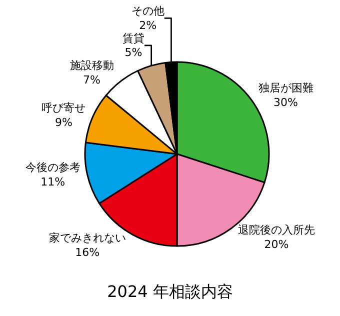 Image resolution: width=340 pixels, height=316 pixels. Describe the element at coordinates (87, 237) in the screenshot. I see `slice-label: 家でみきれない` at that location.